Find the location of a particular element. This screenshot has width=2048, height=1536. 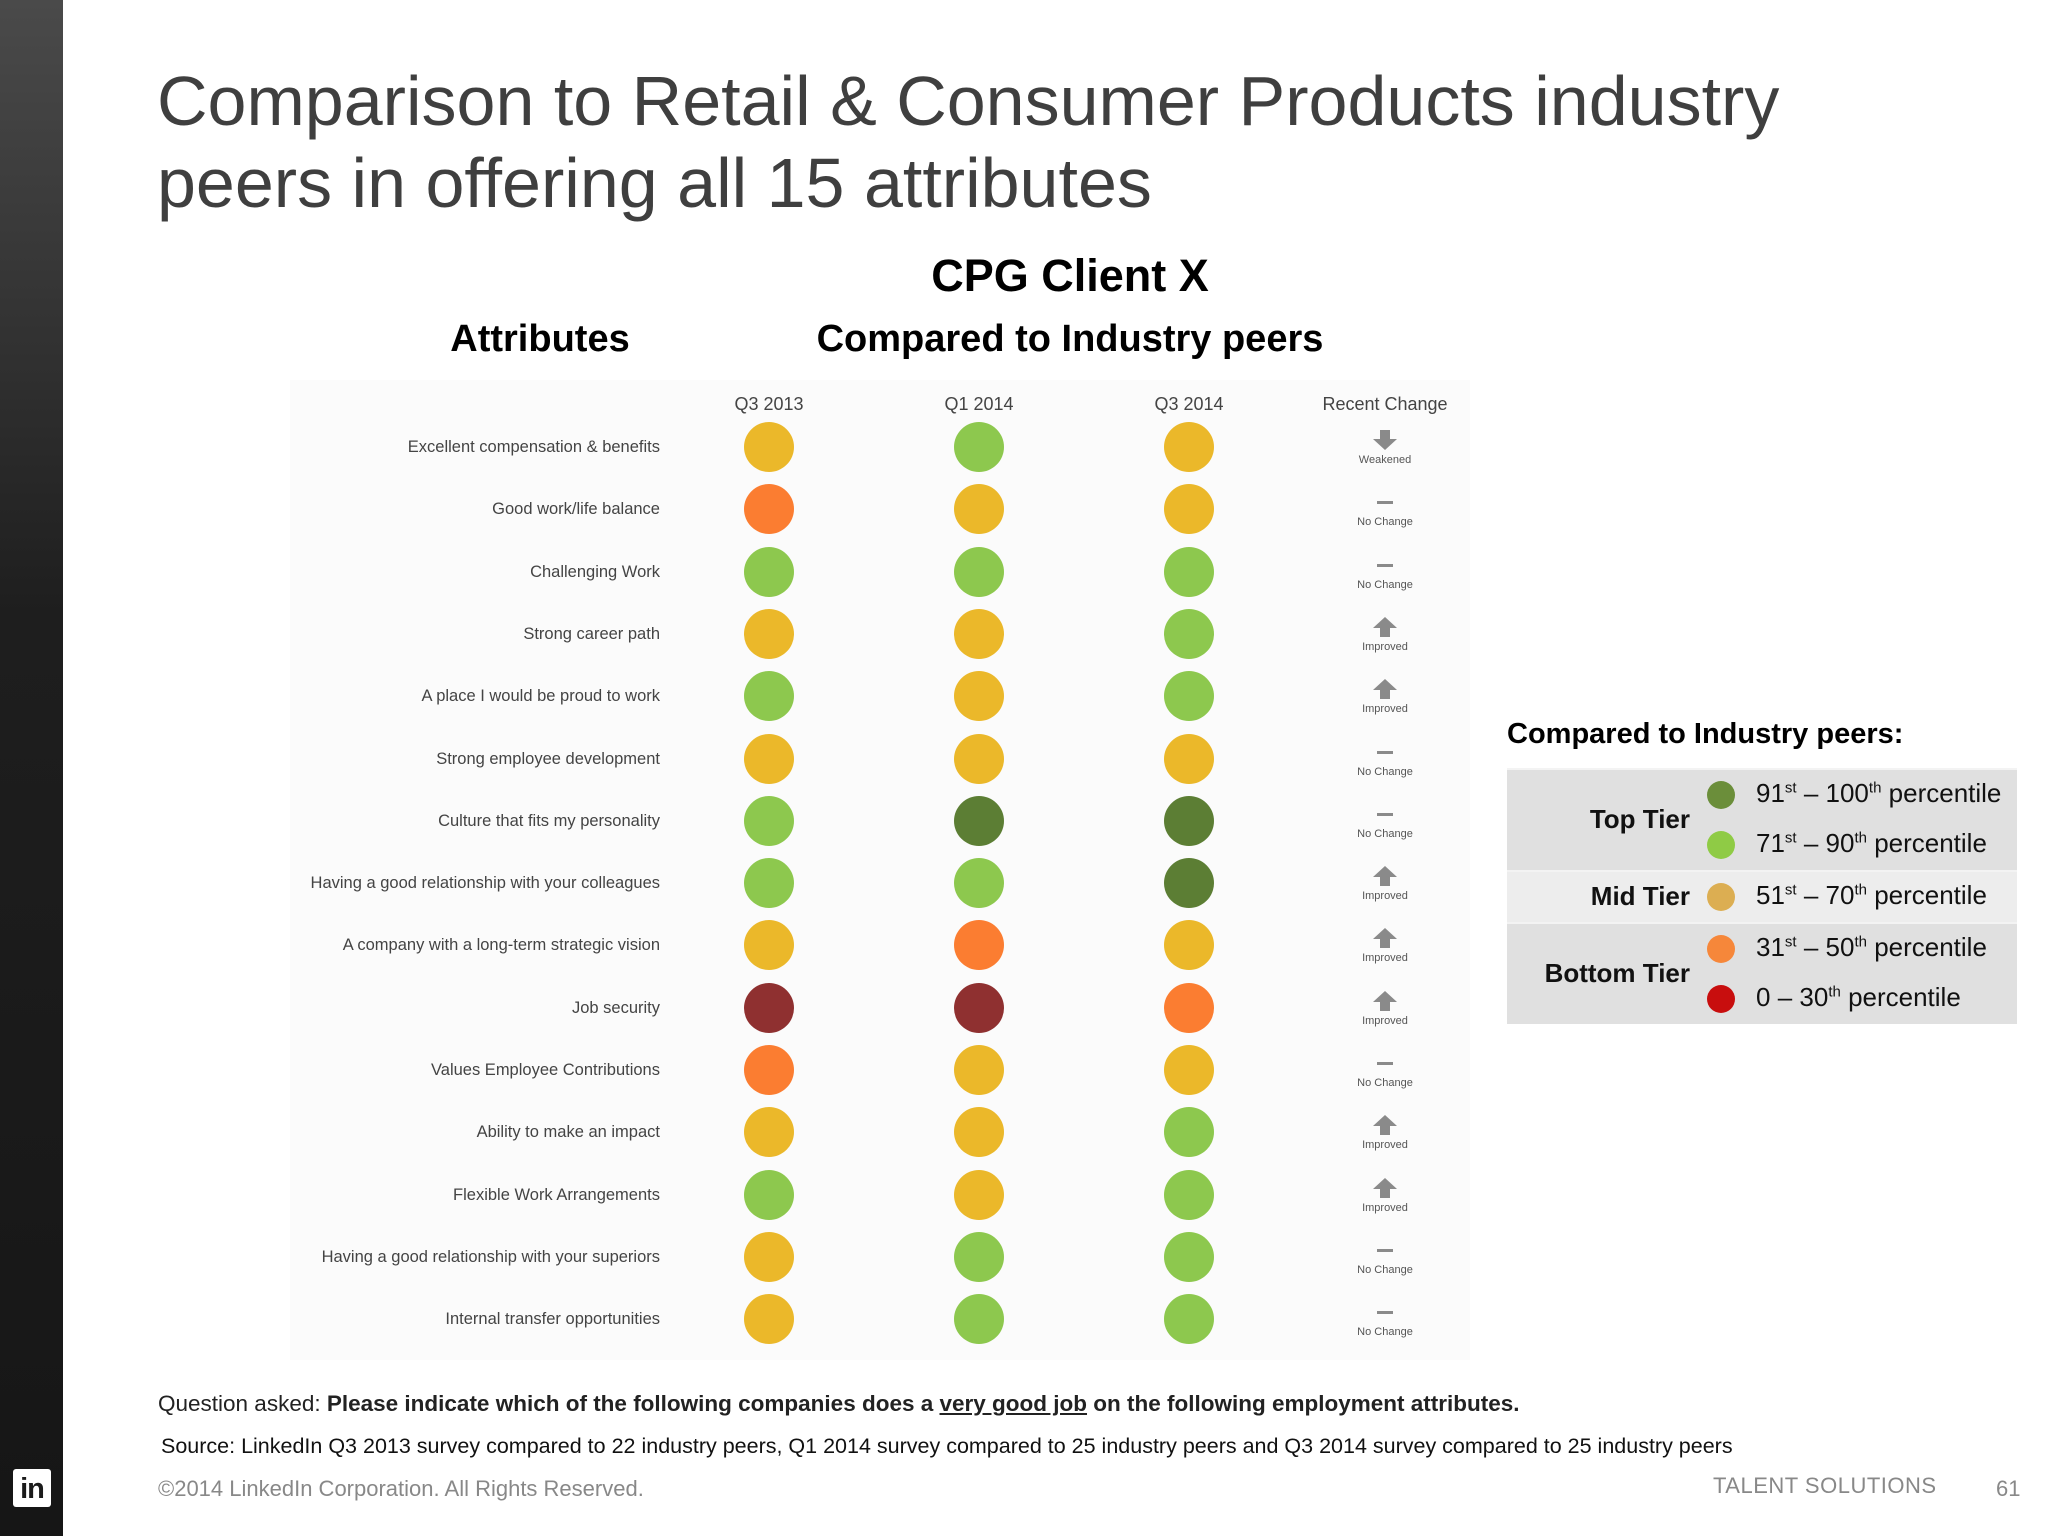

attribute-label: A place I would be proud to work is located at coordinates (540, 696).